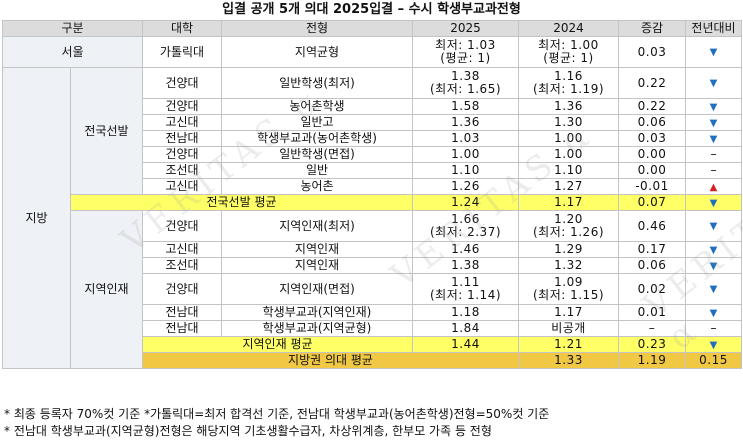  Describe the element at coordinates (568, 328) in the screenshot. I see `value-2024: 비공개` at that location.